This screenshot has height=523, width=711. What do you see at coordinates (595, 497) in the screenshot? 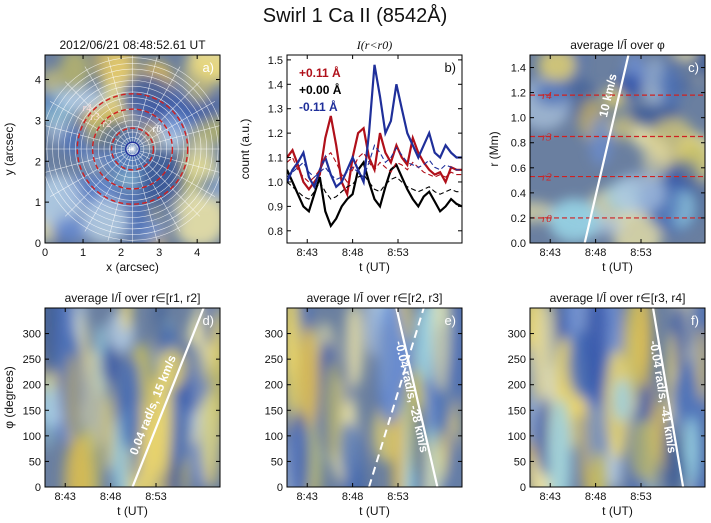
I see `panel-f-xtick-label: 8:48` at bounding box center [595, 497].